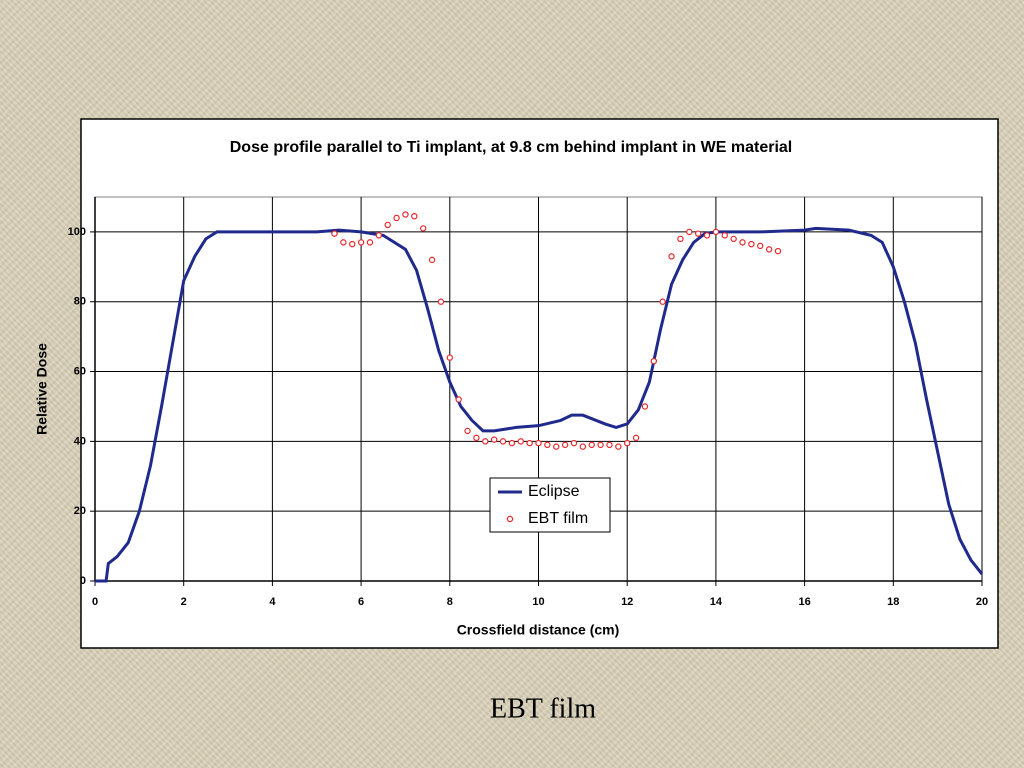 The image size is (1024, 768). I want to click on x-tick-label: 2, so click(184, 602).